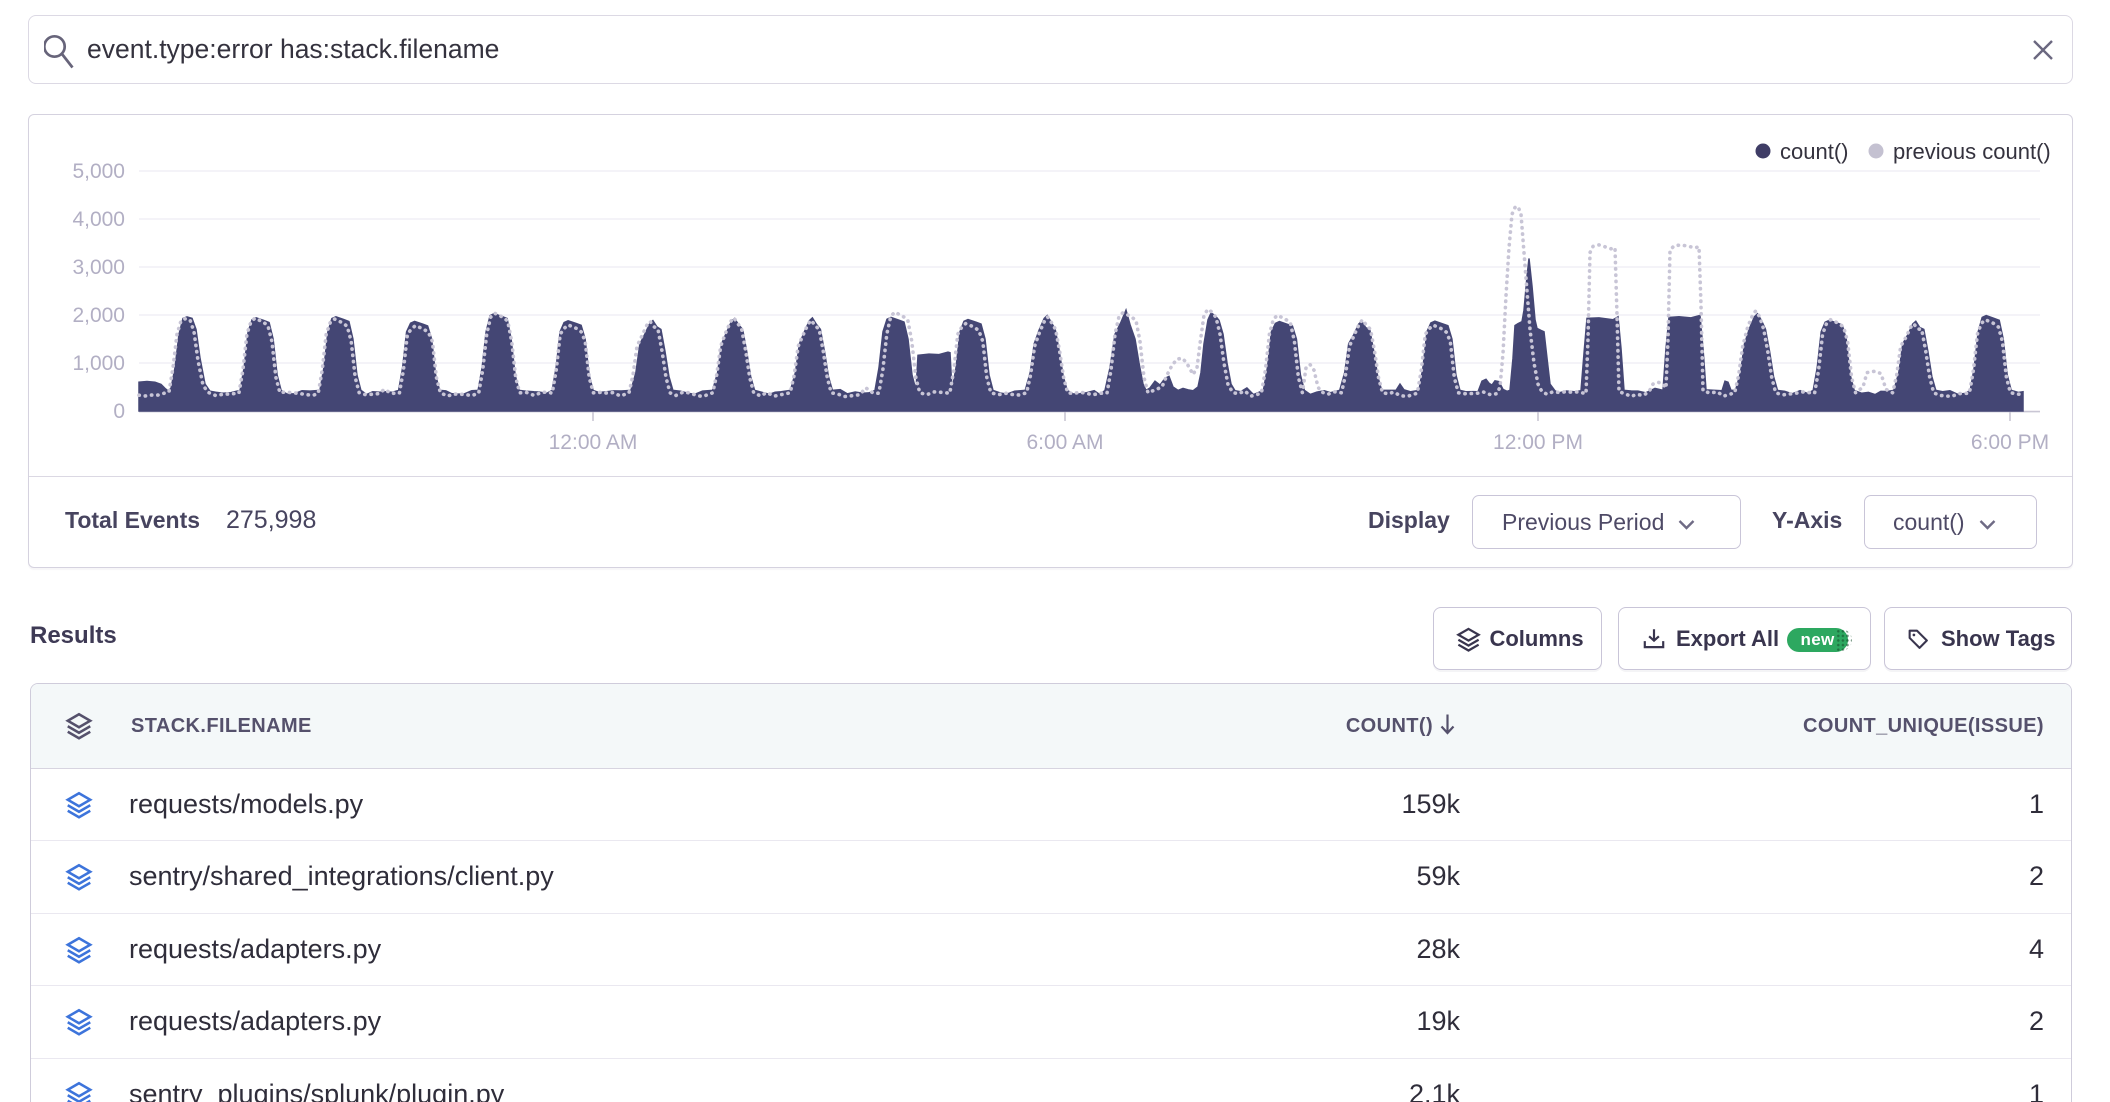 The height and width of the screenshot is (1102, 2110). I want to click on svg-text: 4,000, so click(98, 219).